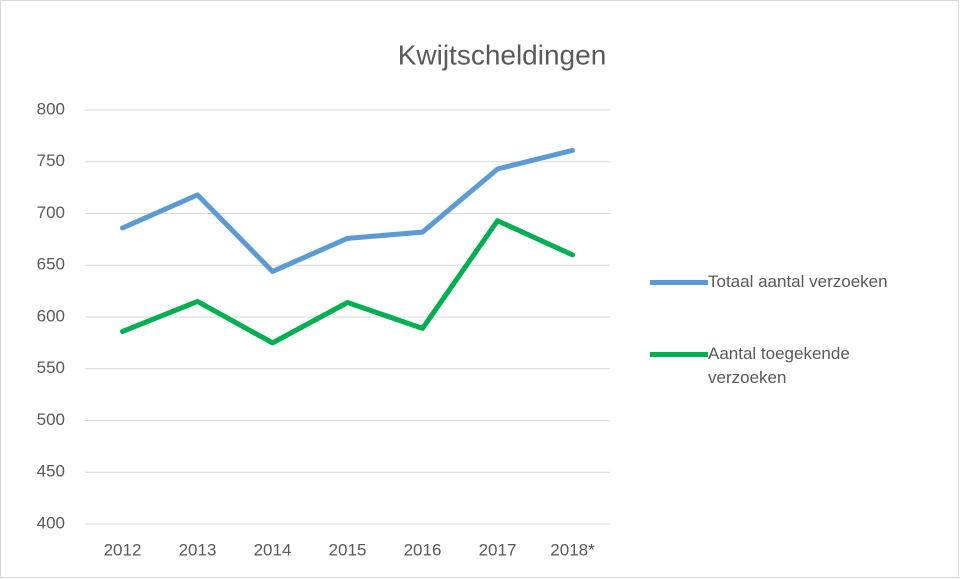 The width and height of the screenshot is (960, 579). Describe the element at coordinates (51, 108) in the screenshot. I see `y-tick-label: 800` at that location.